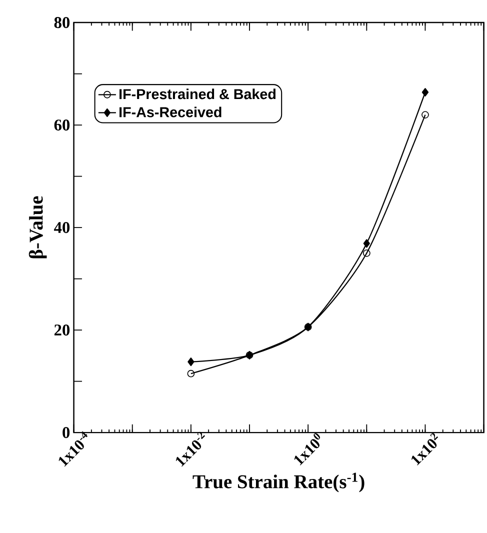 Image resolution: width=487 pixels, height=533 pixels. I want to click on y-axis-title: β-Value, so click(37, 227).